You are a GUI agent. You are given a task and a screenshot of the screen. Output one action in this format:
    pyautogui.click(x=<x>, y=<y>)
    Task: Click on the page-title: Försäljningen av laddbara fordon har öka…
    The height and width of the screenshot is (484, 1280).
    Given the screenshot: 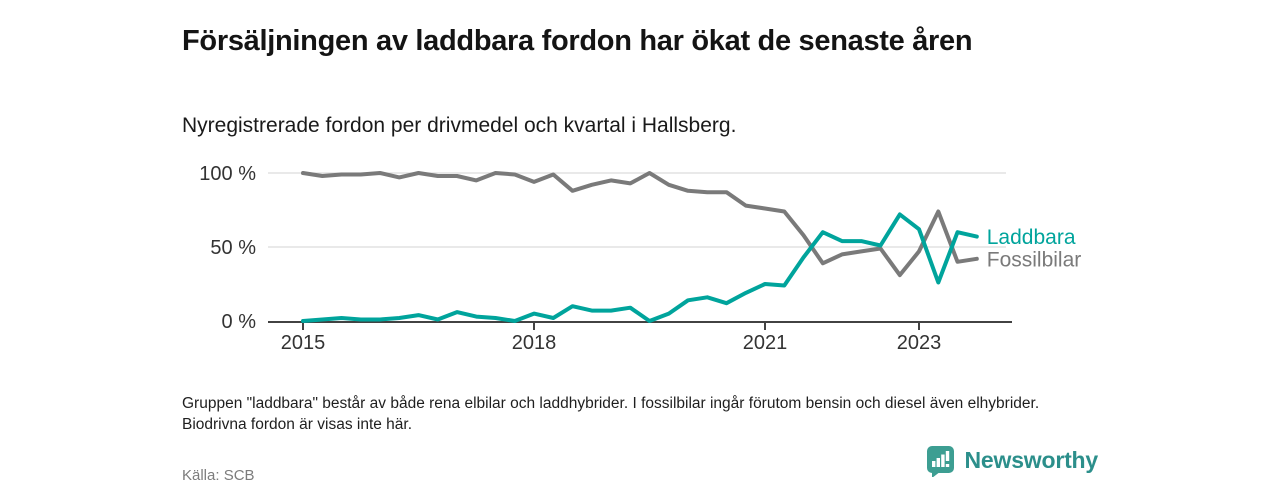 What is the action you would take?
    pyautogui.click(x=577, y=41)
    